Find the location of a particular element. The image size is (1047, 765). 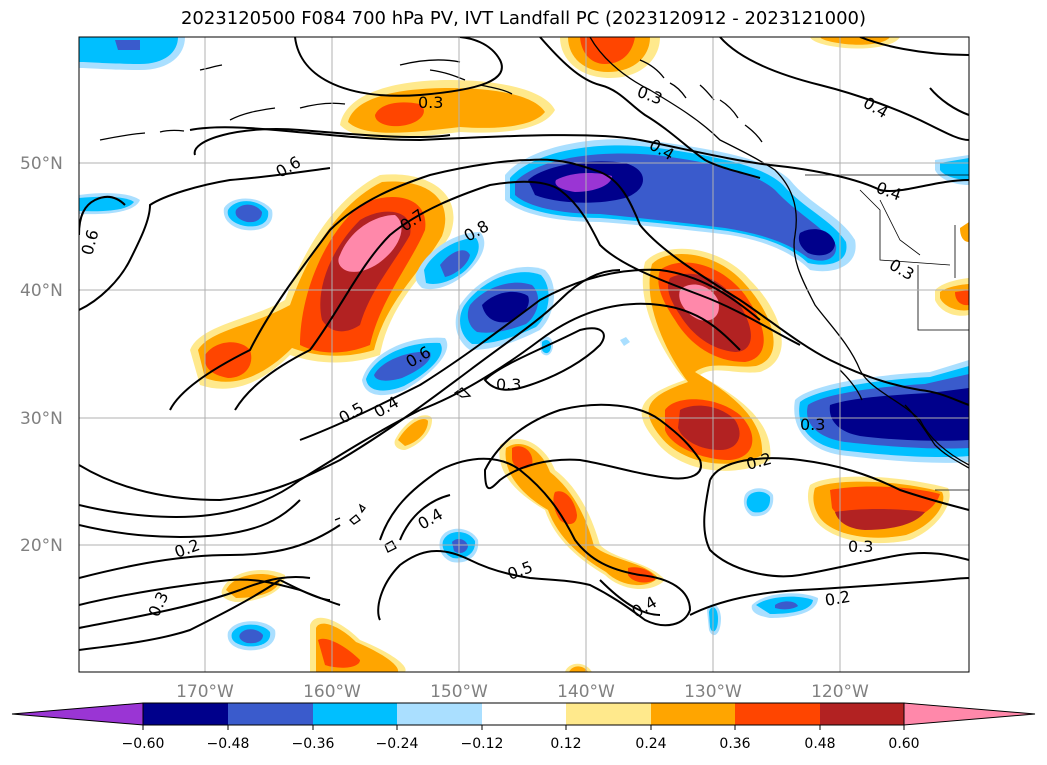

colorbar-tick-label: −0.24 is located at coordinates (397, 744).